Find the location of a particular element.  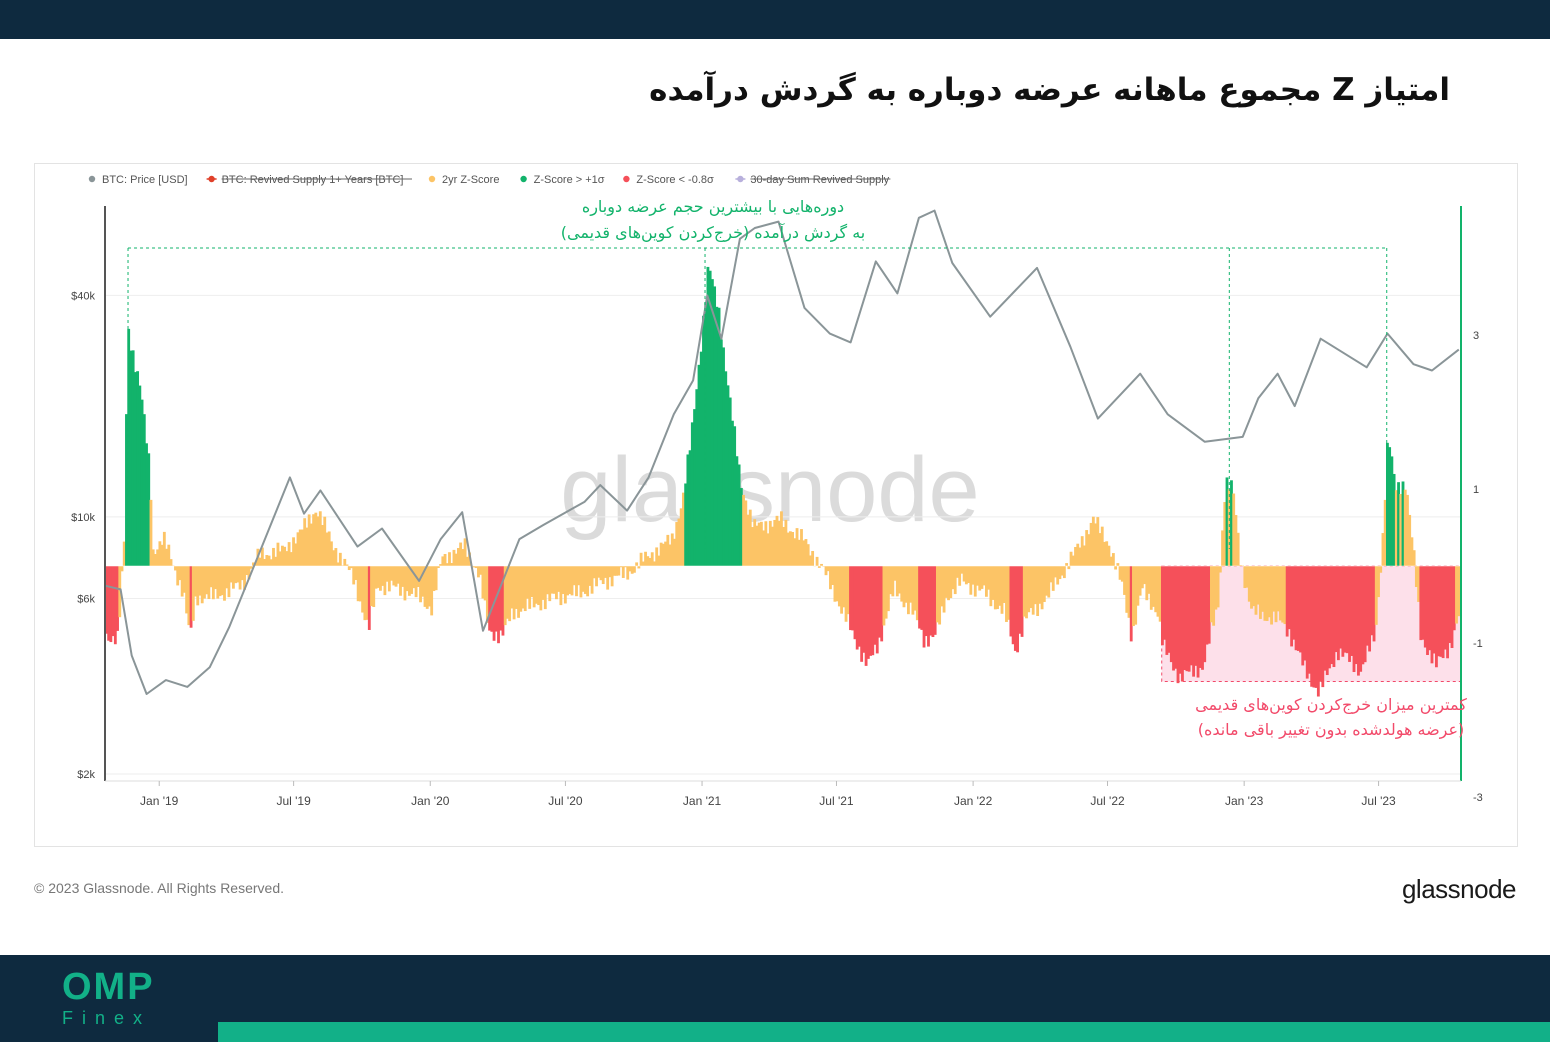

y-left-tick-label: $40k is located at coordinates (83, 296).